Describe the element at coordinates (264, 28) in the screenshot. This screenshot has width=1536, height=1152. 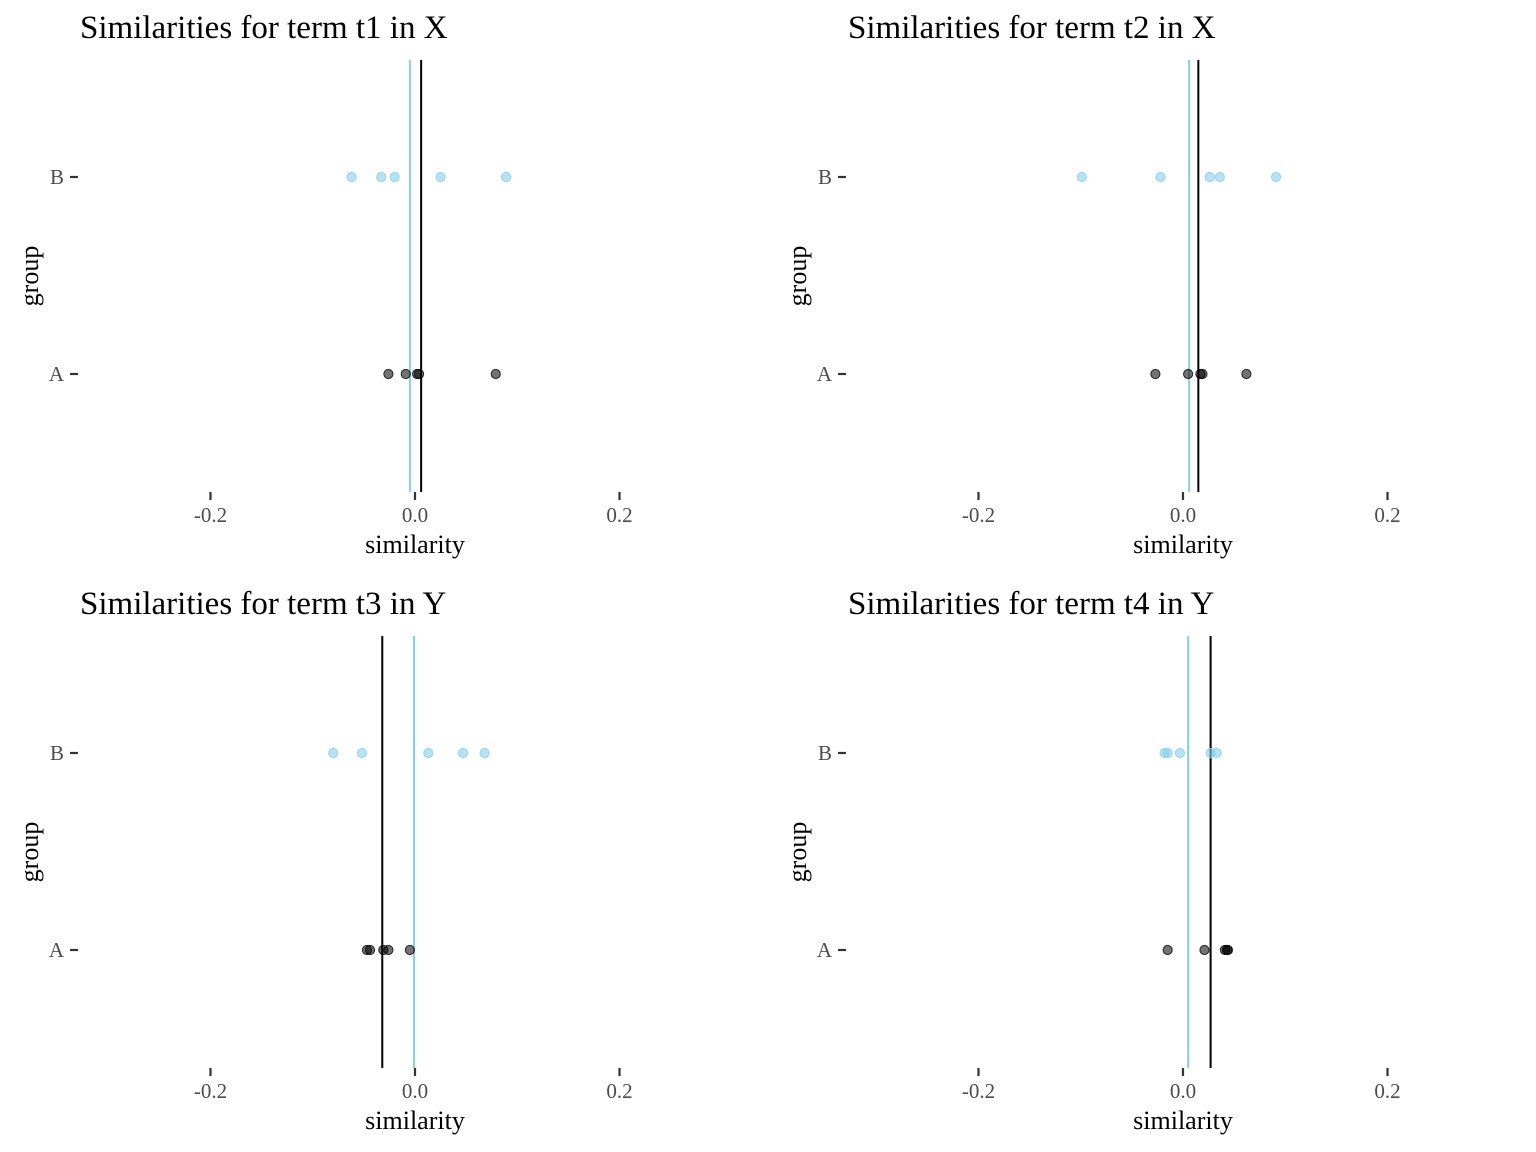
I see `chart-title: Similarities for term t1 in X` at that location.